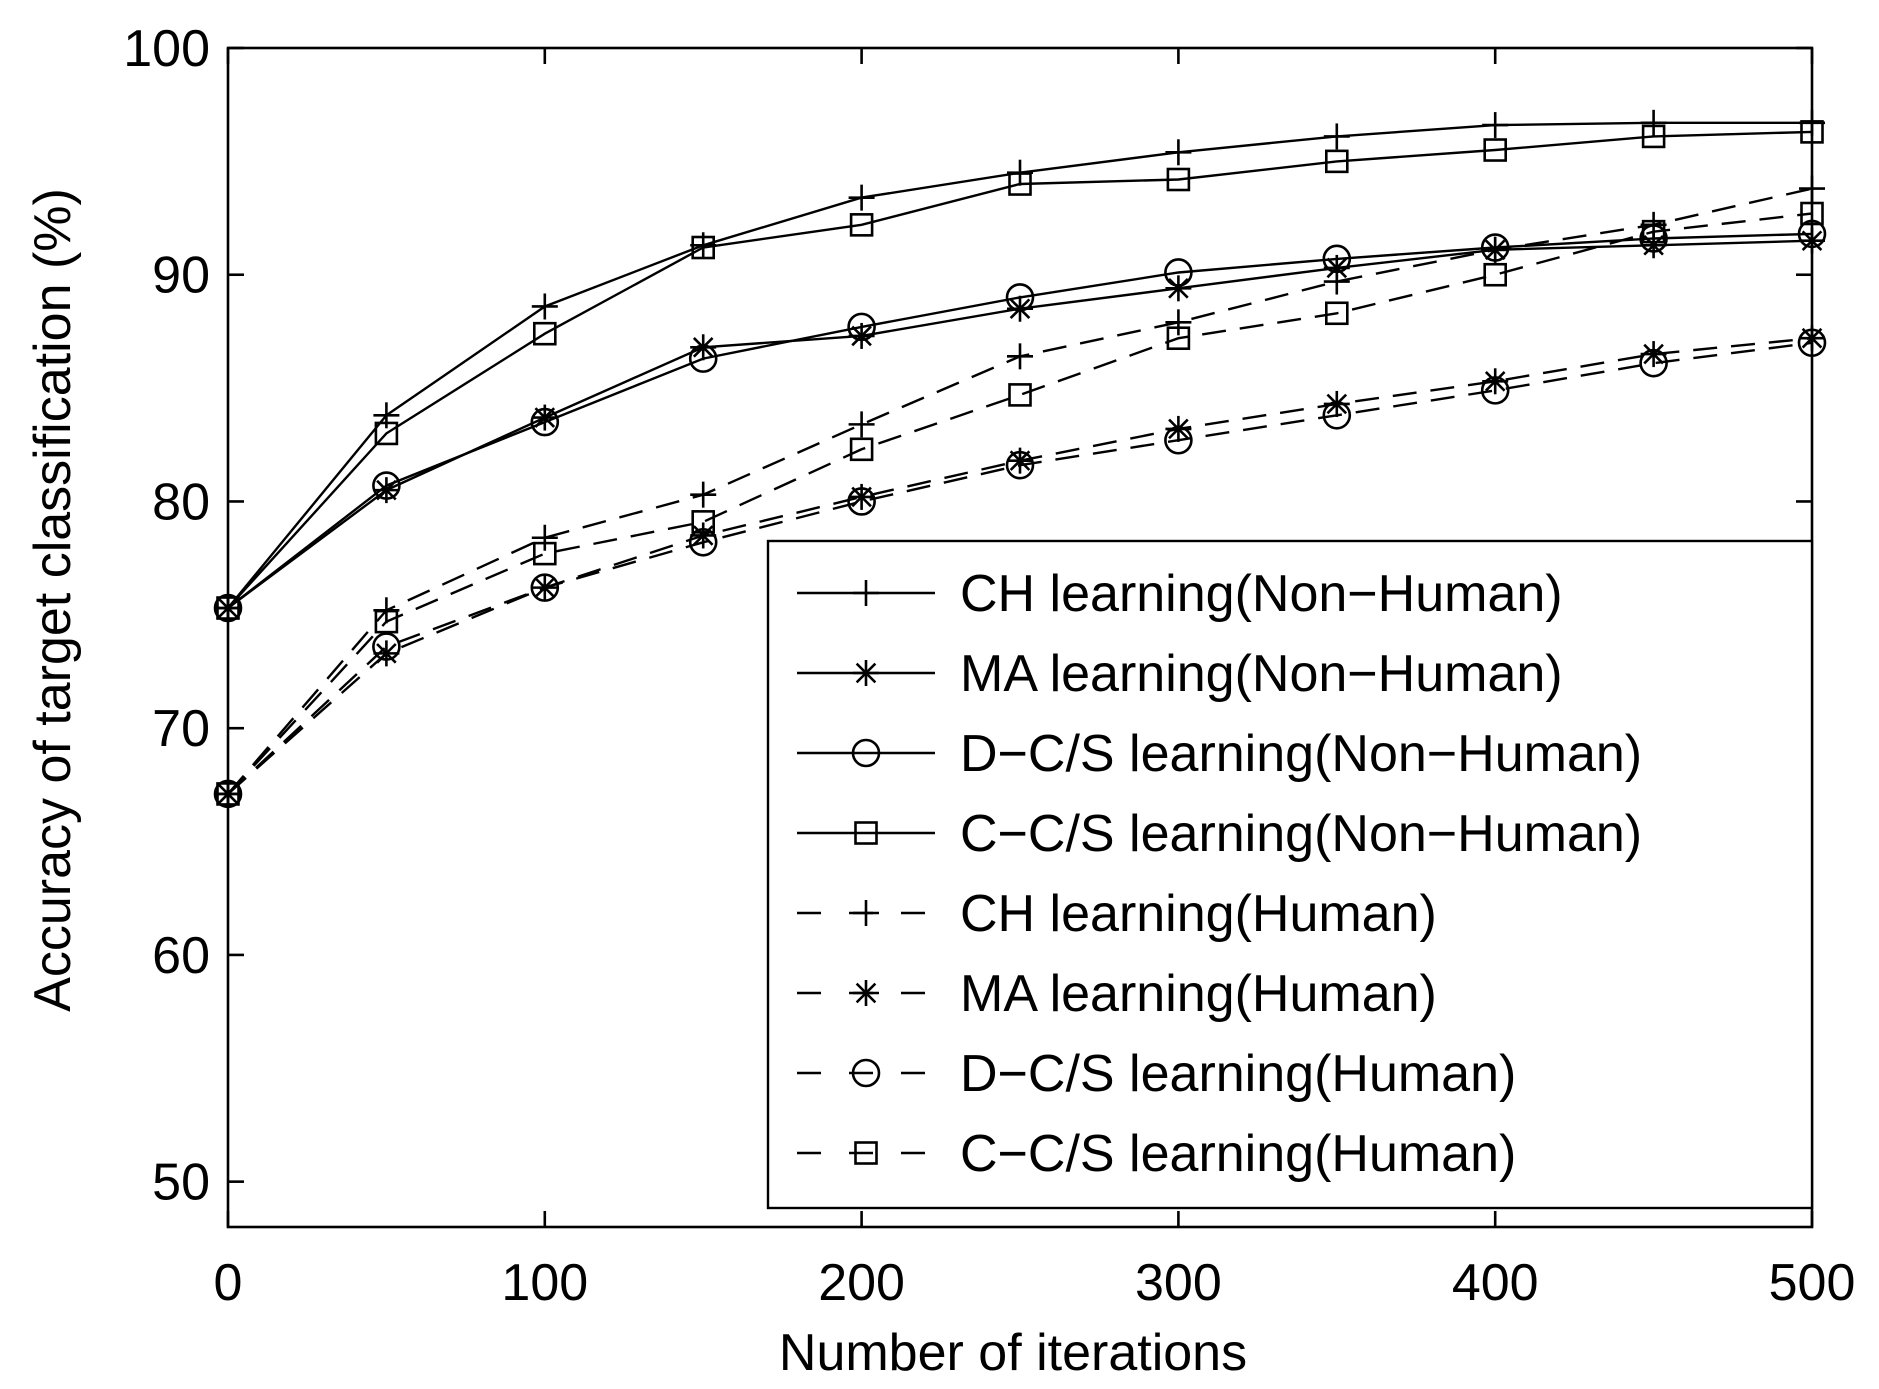  Describe the element at coordinates (1812, 1283) in the screenshot. I see `x-tick-label-5: 500` at that location.